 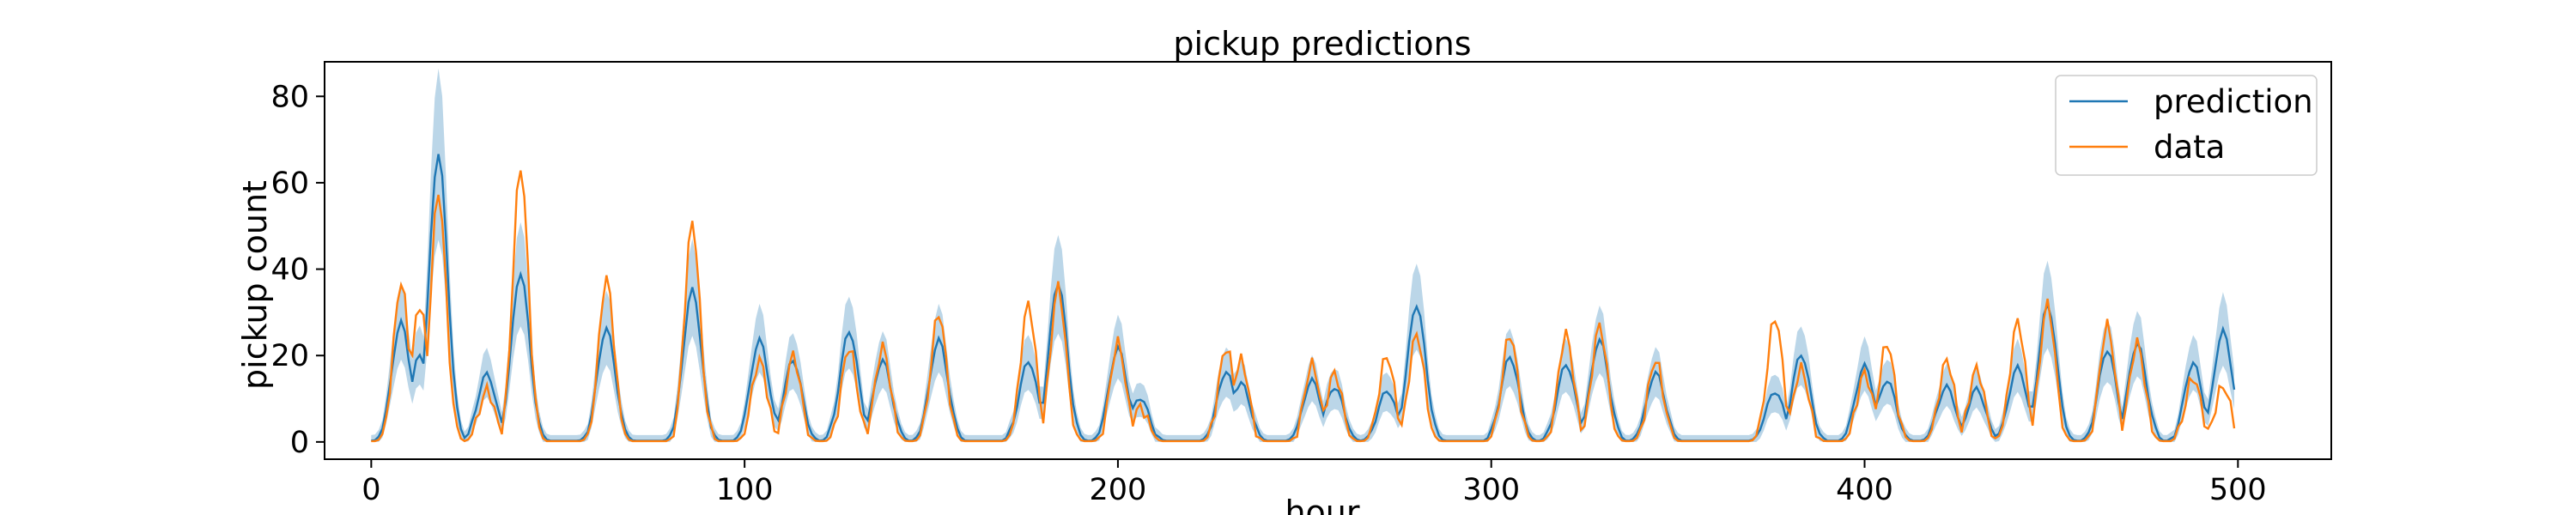 What do you see at coordinates (290, 270) in the screenshot?
I see `y-tick-label: 40` at bounding box center [290, 270].